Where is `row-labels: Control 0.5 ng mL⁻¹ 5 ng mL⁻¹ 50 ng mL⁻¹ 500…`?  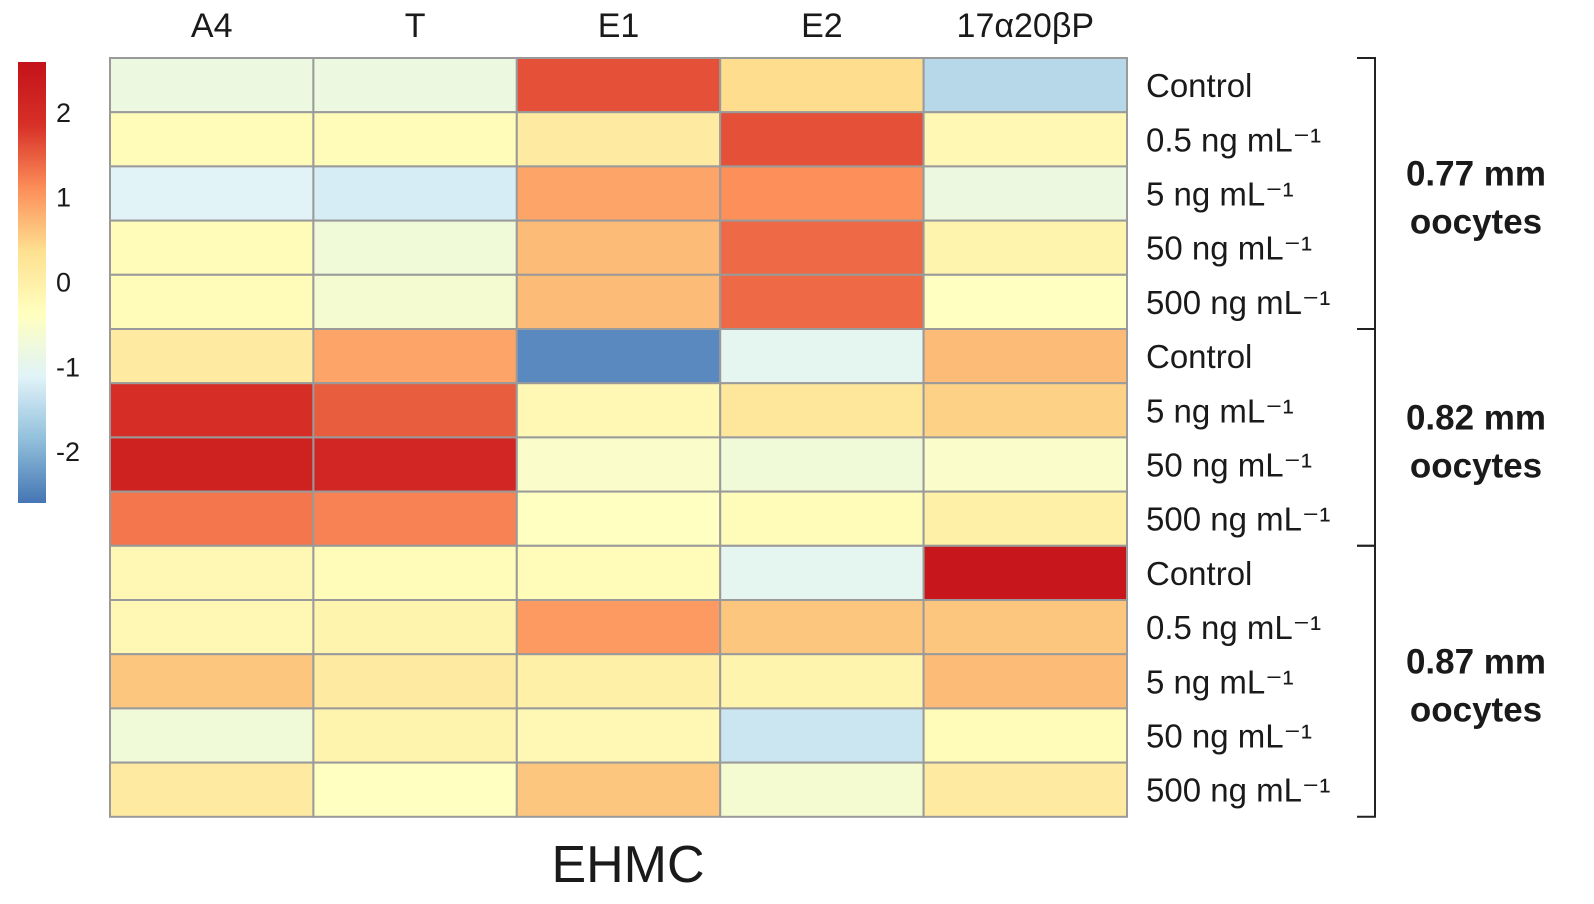
row-labels: Control 0.5 ng mL⁻¹ 5 ng mL⁻¹ 50 ng mL⁻¹ 500… is located at coordinates (1238, 438).